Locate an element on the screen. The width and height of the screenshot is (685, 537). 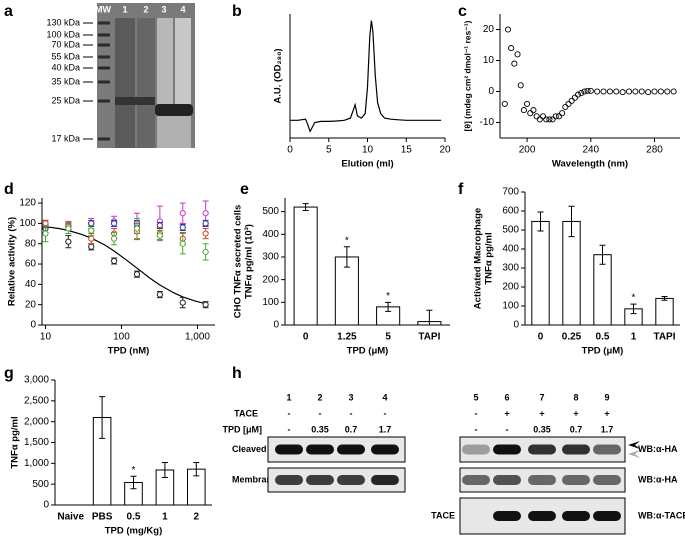
marker-label: 70 kDa is located at coordinates (65, 44).